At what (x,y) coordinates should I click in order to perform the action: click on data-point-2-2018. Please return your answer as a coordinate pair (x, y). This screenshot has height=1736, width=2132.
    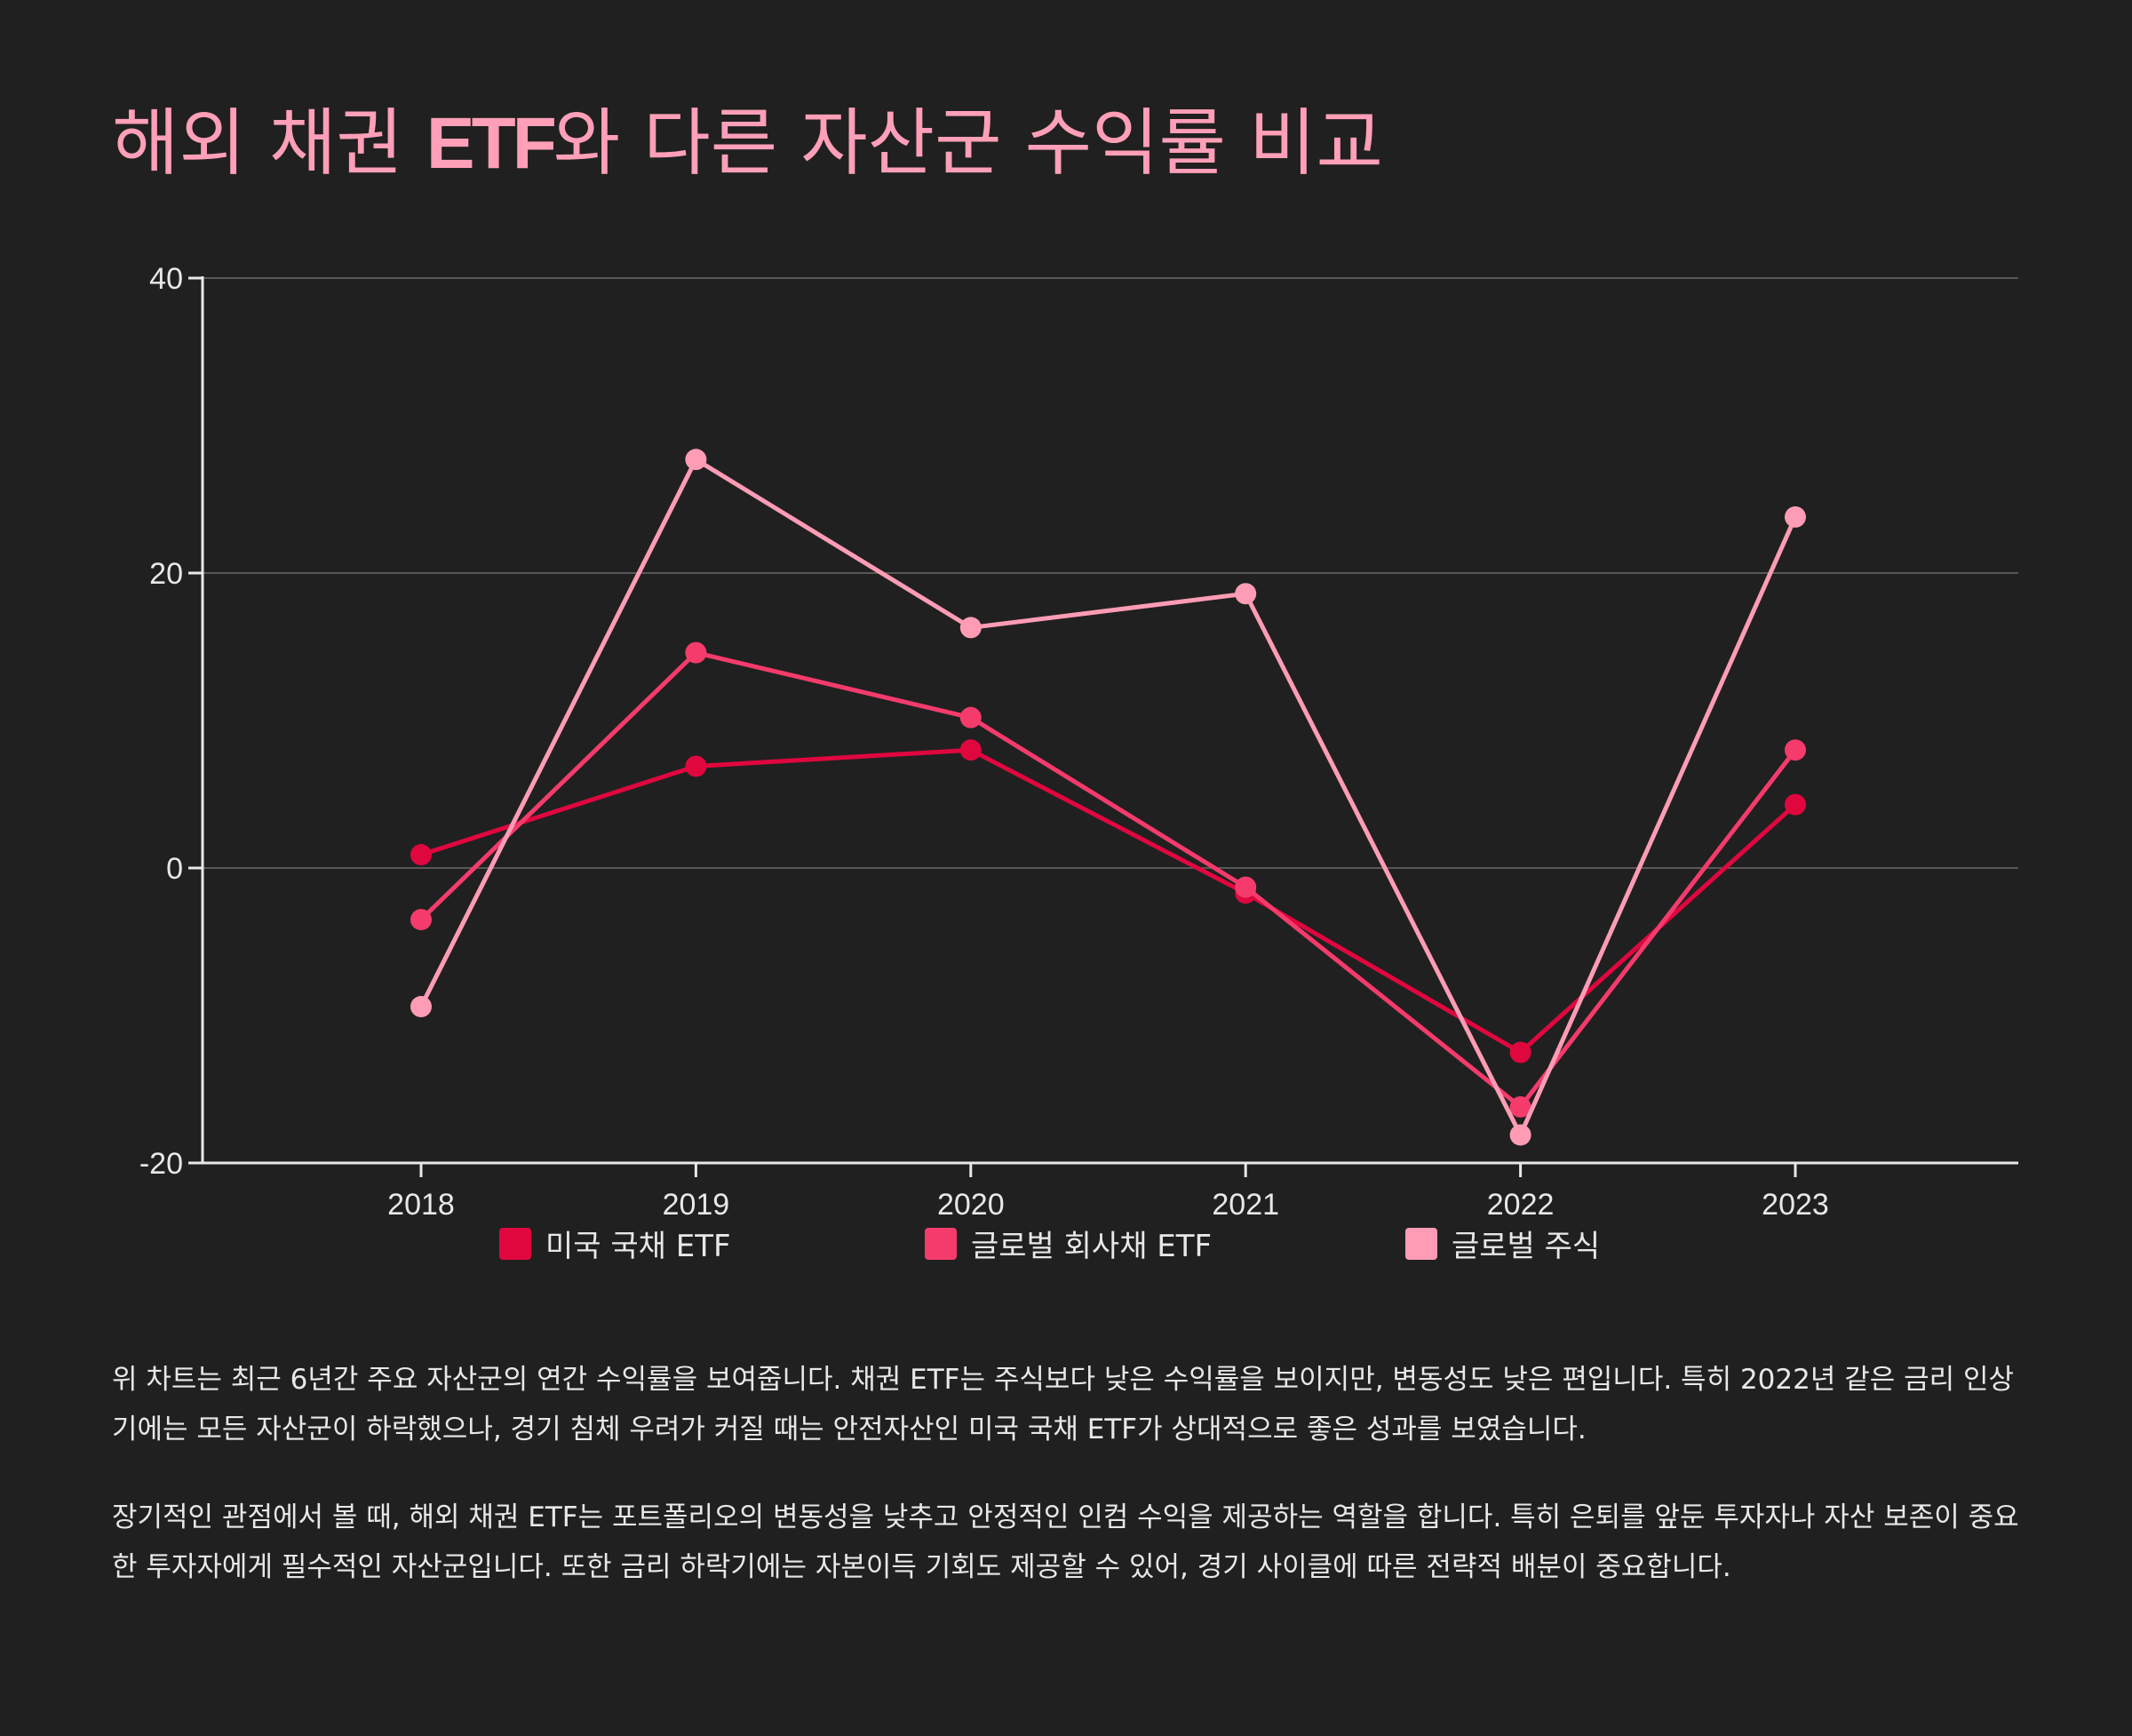
    Looking at the image, I should click on (421, 1007).